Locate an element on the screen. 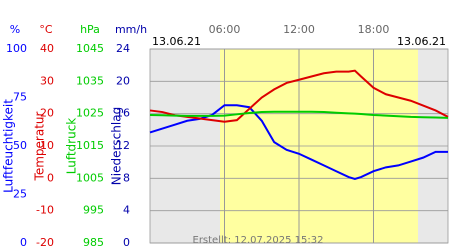  y-tick-label: 10 is located at coordinates (47, 145).